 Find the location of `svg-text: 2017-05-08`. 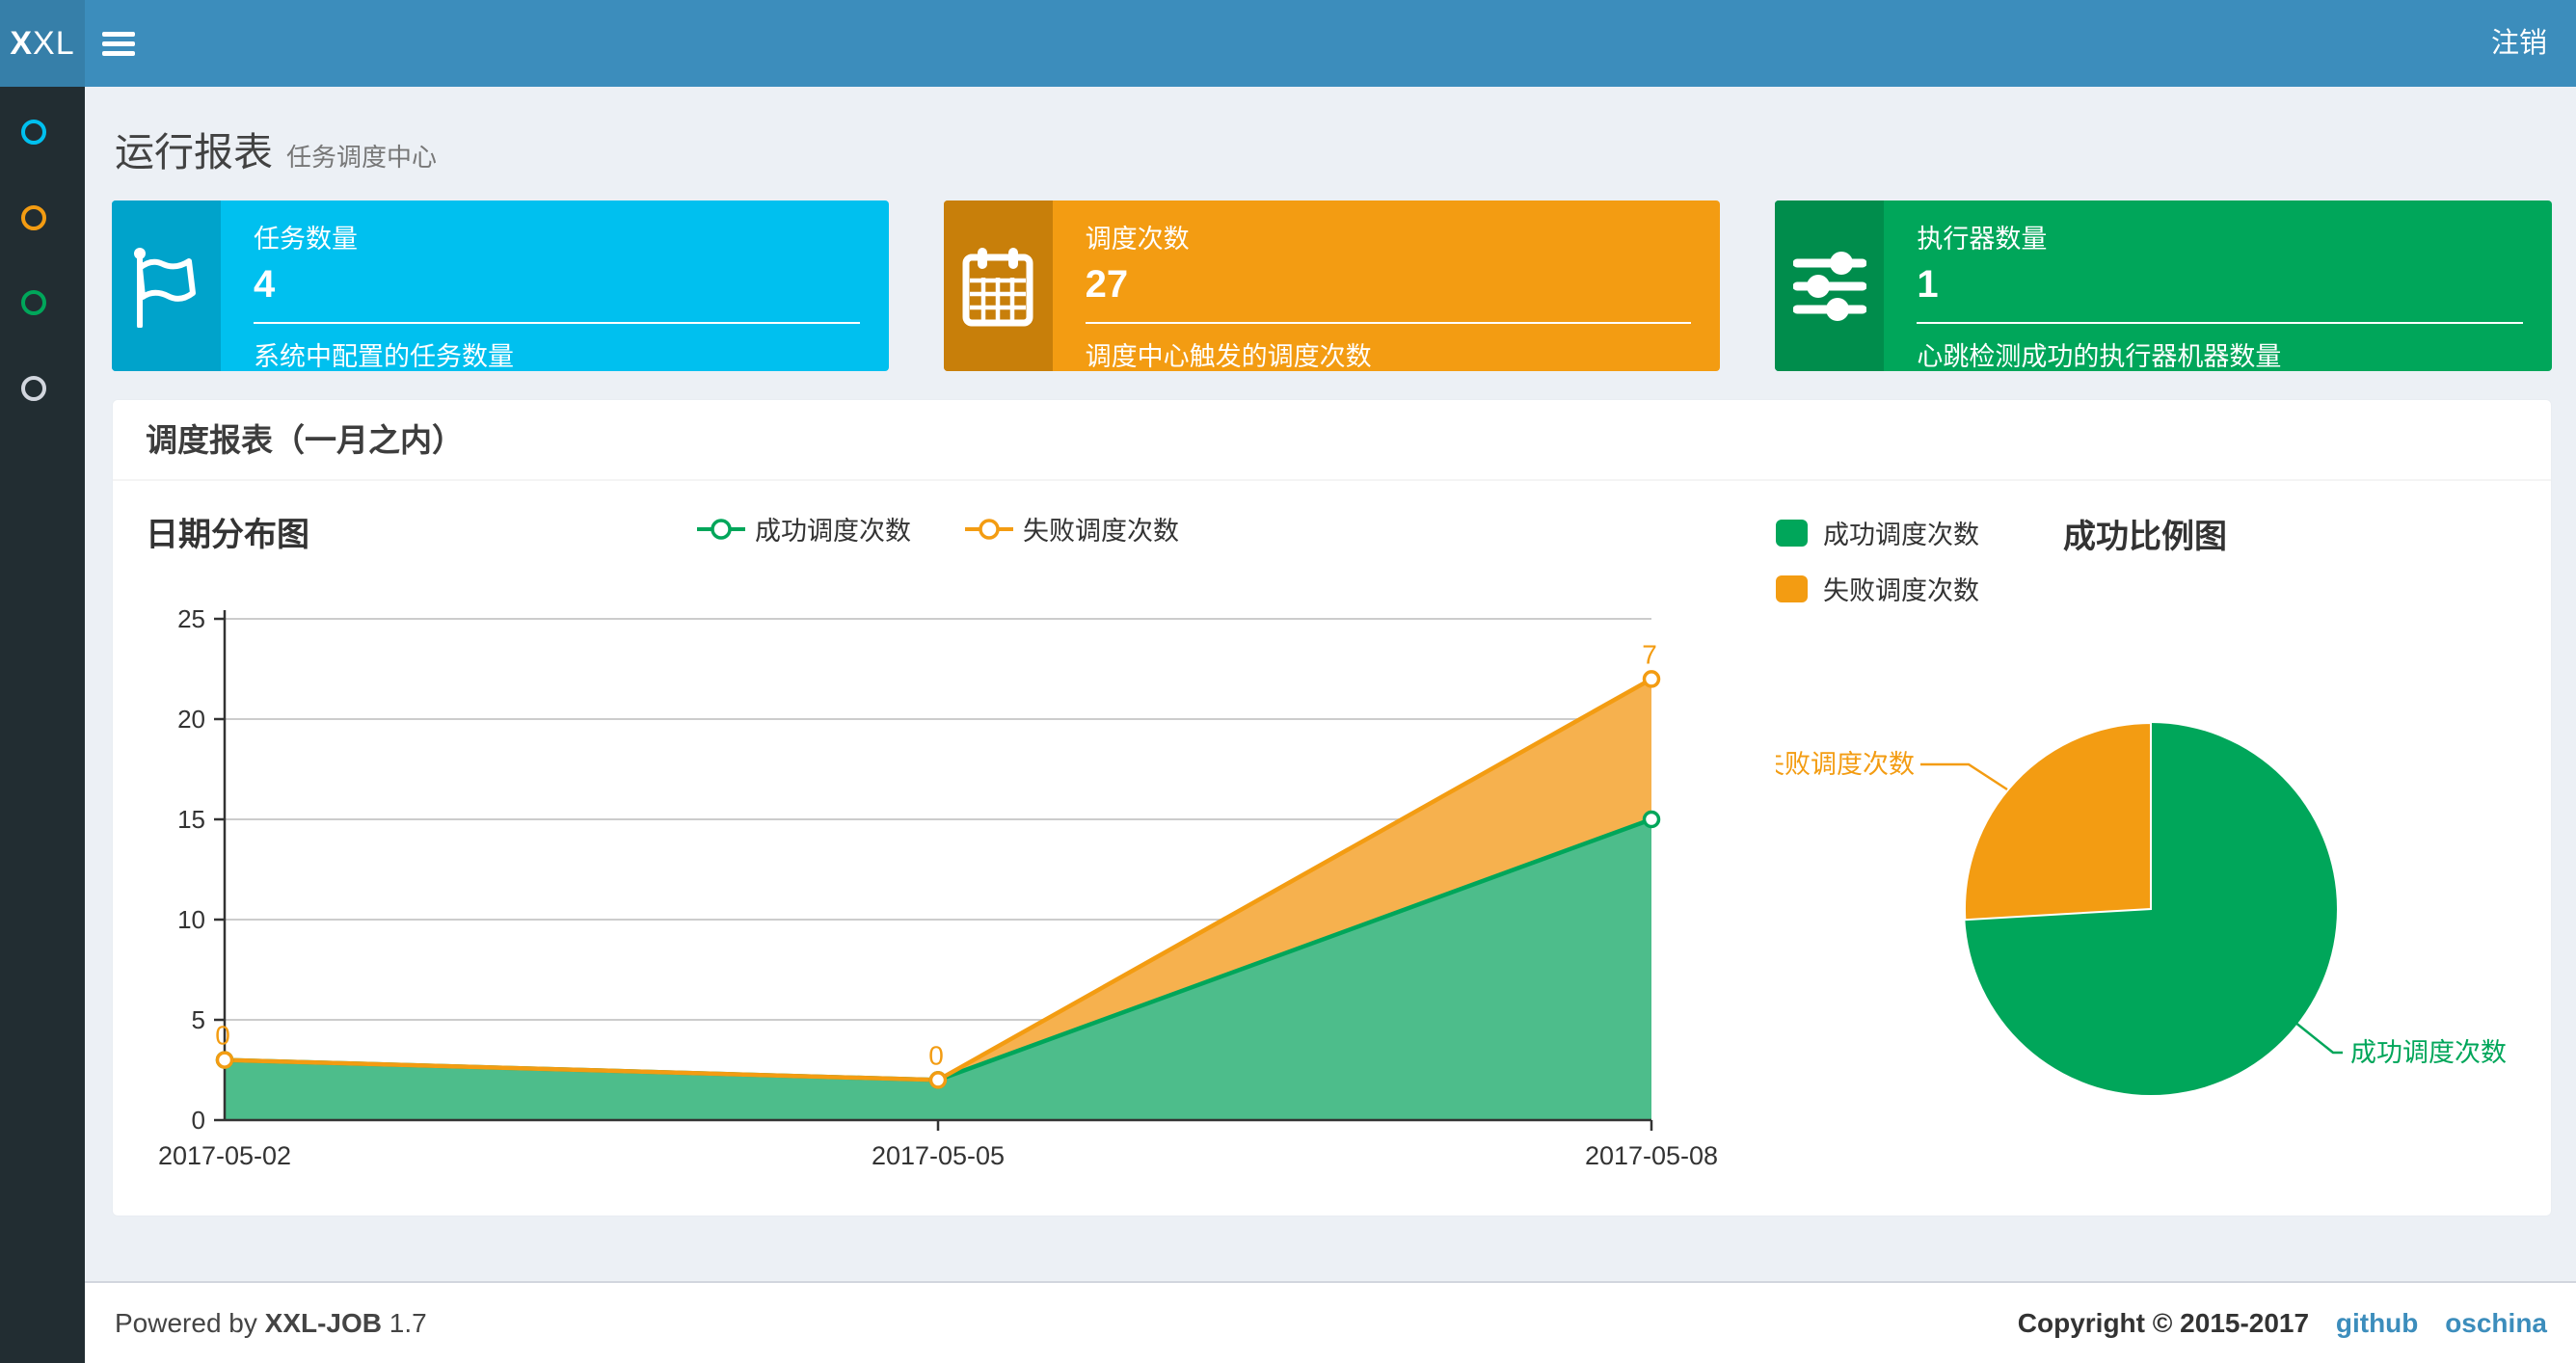

svg-text: 2017-05-08 is located at coordinates (1652, 1155).